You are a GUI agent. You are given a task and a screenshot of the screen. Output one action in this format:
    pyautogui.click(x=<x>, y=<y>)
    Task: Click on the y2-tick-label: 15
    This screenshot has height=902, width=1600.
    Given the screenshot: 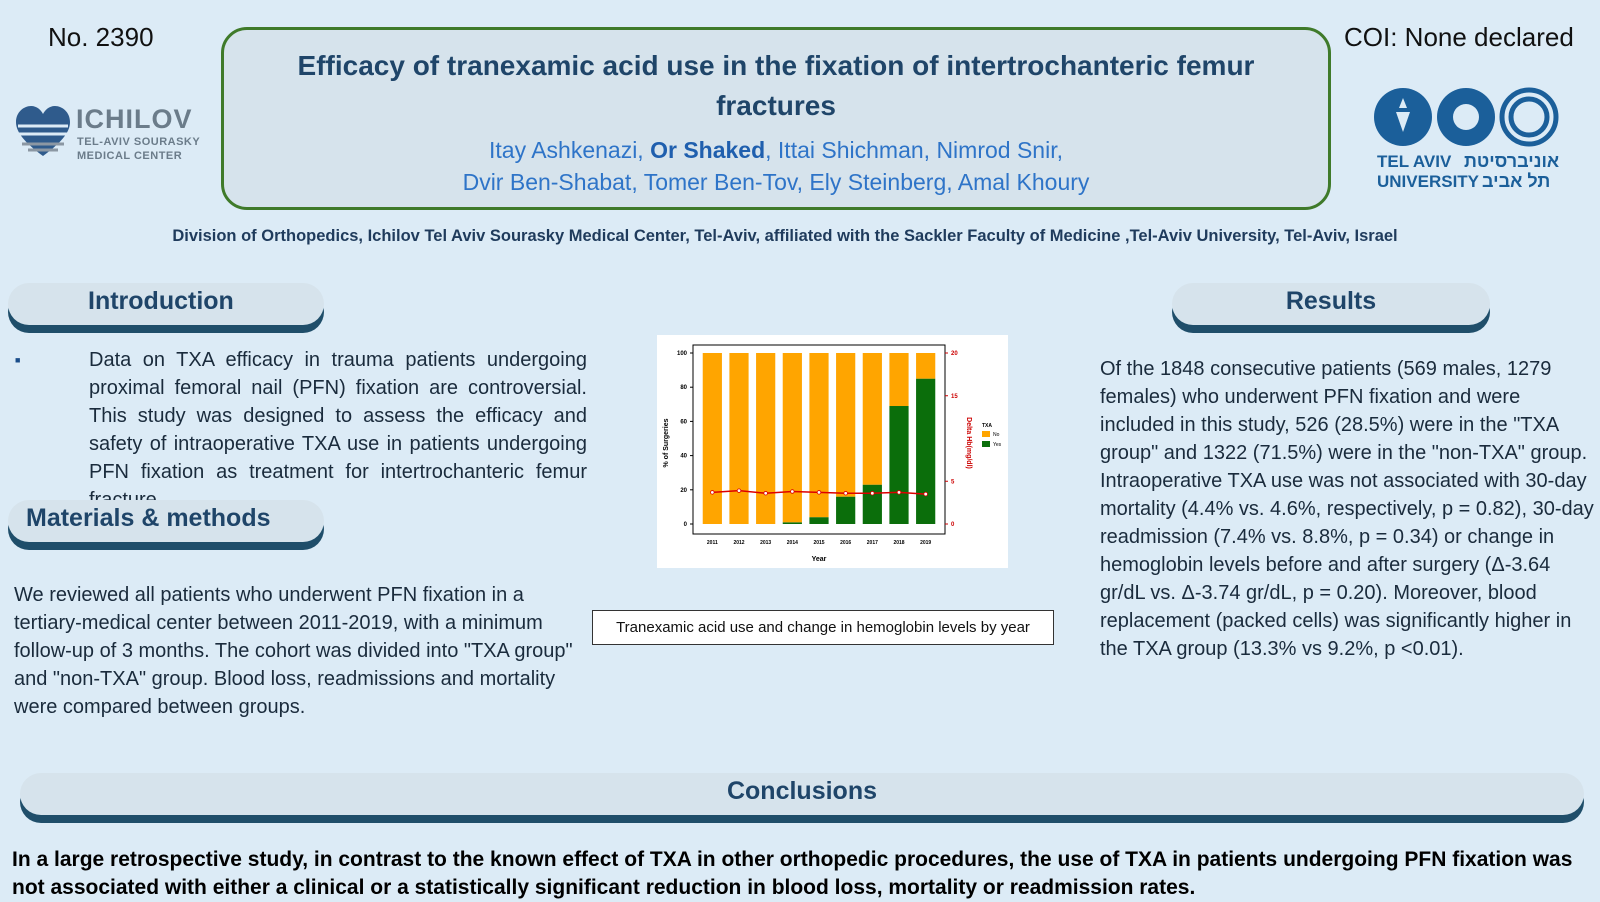 What is the action you would take?
    pyautogui.click(x=954, y=397)
    